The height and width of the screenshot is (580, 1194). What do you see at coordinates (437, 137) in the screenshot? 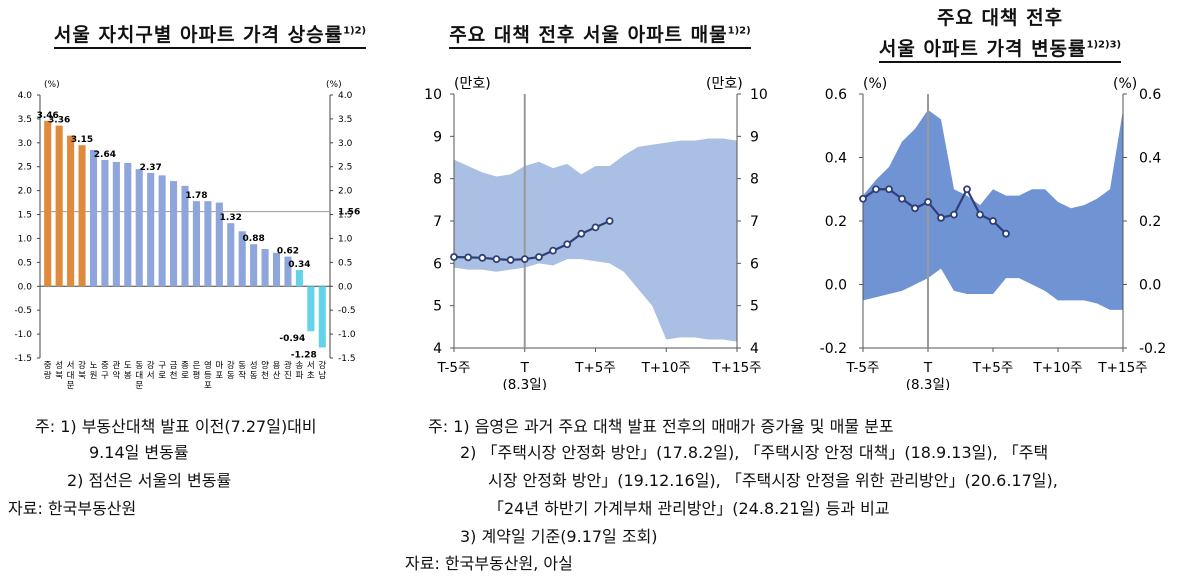
I see `y-tick-label-left: 9` at bounding box center [437, 137].